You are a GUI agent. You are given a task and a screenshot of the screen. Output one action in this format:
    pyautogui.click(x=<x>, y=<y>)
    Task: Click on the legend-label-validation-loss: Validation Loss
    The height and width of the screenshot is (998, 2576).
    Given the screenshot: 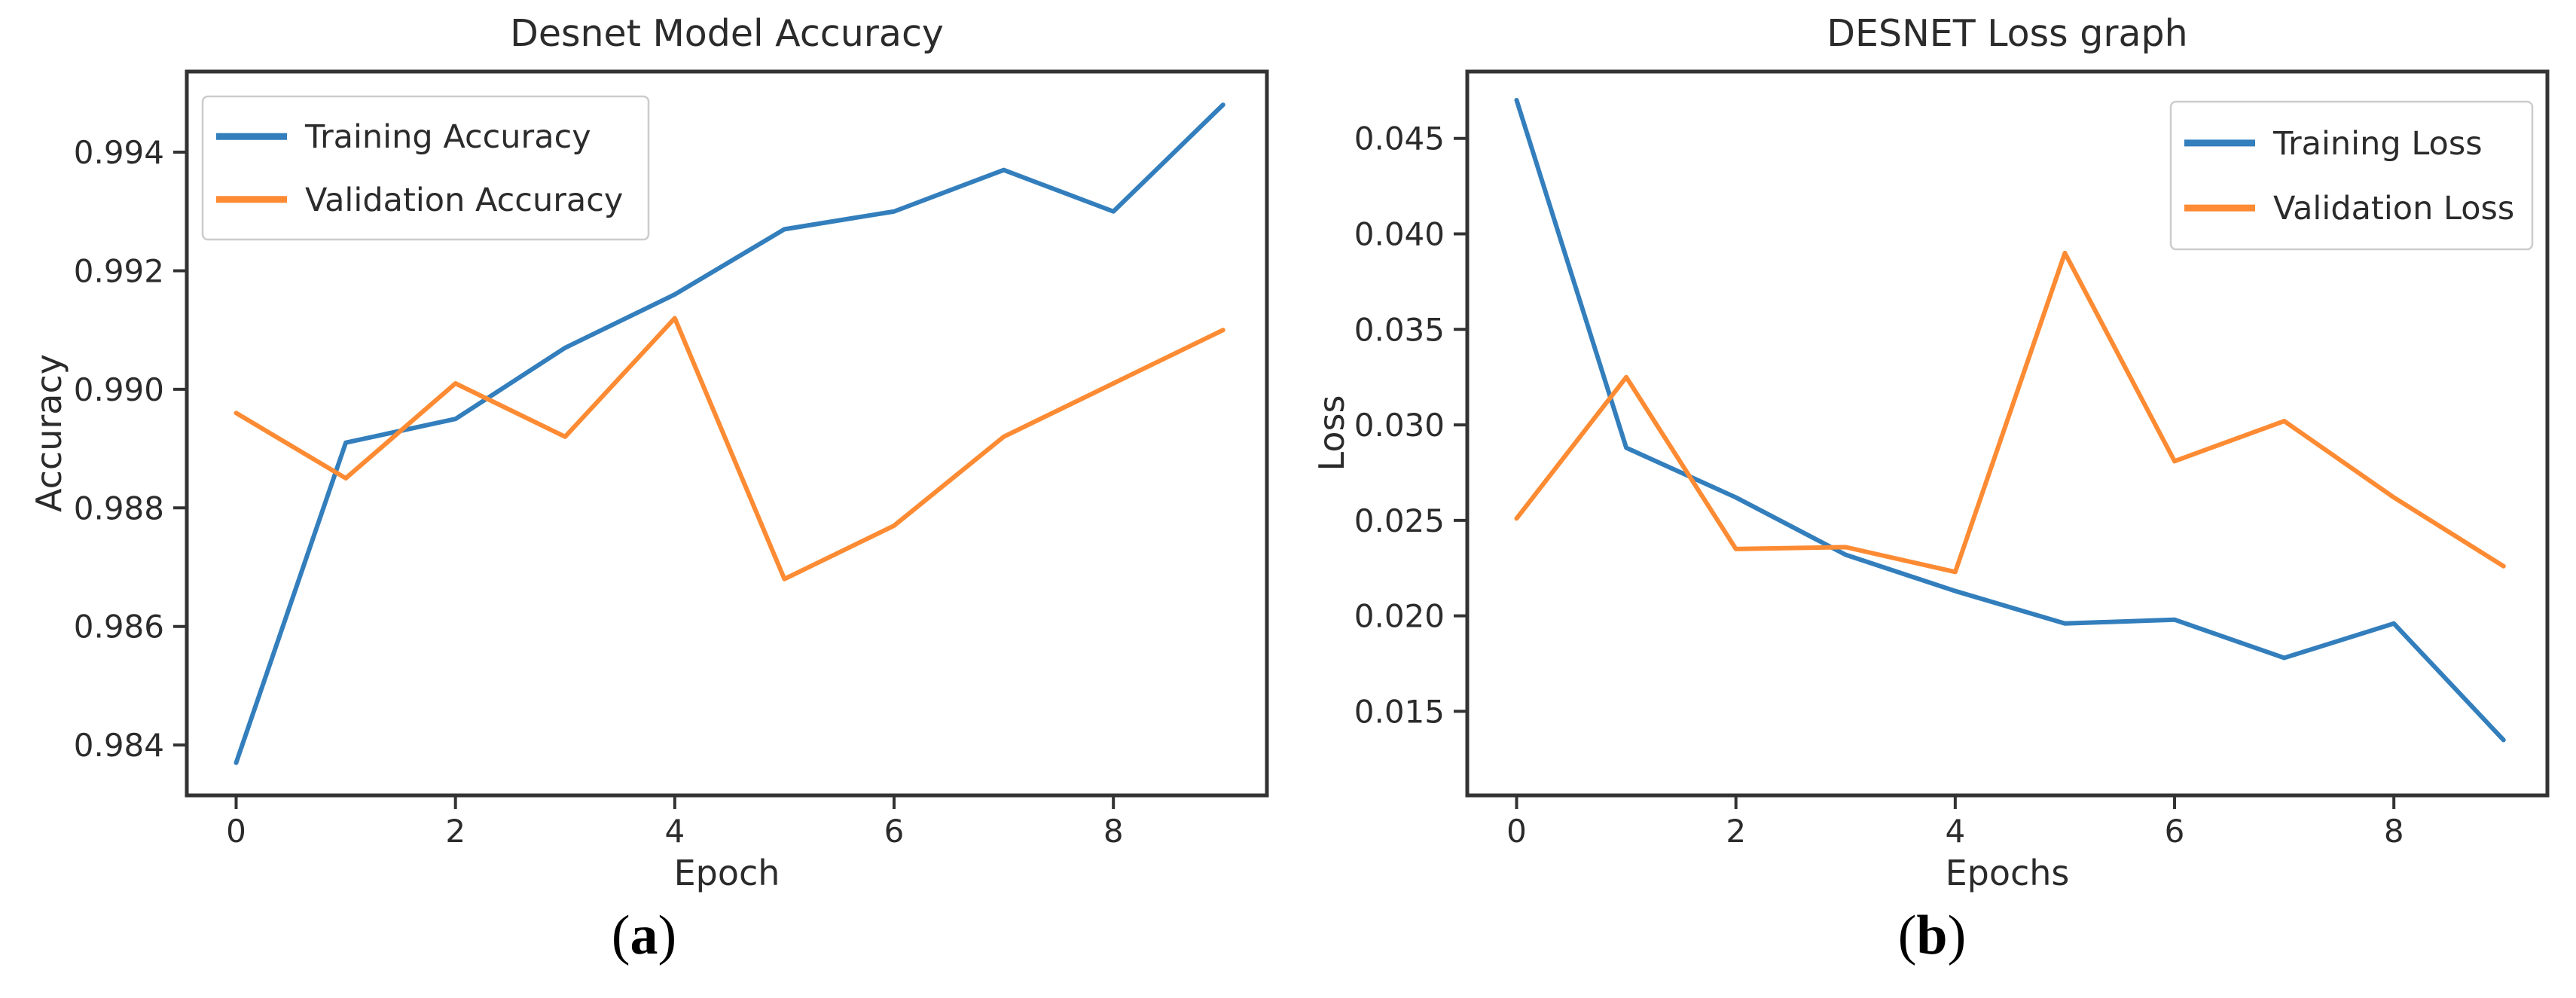 What is the action you would take?
    pyautogui.click(x=2394, y=208)
    